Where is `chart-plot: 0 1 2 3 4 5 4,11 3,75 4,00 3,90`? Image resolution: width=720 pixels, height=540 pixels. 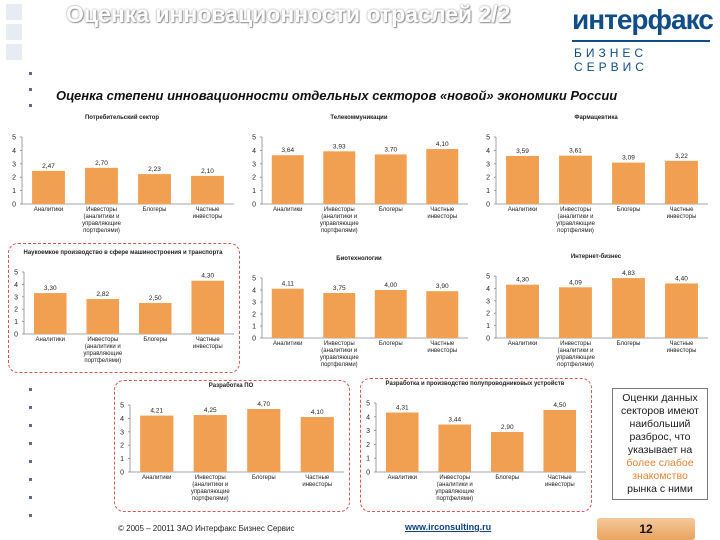
chart-plot: 0 1 2 3 4 5 4,11 3,75 4,00 3,90 is located at coordinates (360, 309).